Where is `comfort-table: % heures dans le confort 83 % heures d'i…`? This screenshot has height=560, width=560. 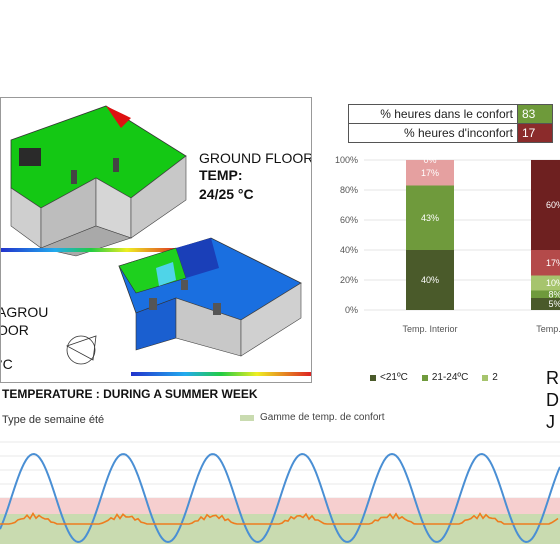 comfort-table: % heures dans le confort 83 % heures d'i… is located at coordinates (450, 123).